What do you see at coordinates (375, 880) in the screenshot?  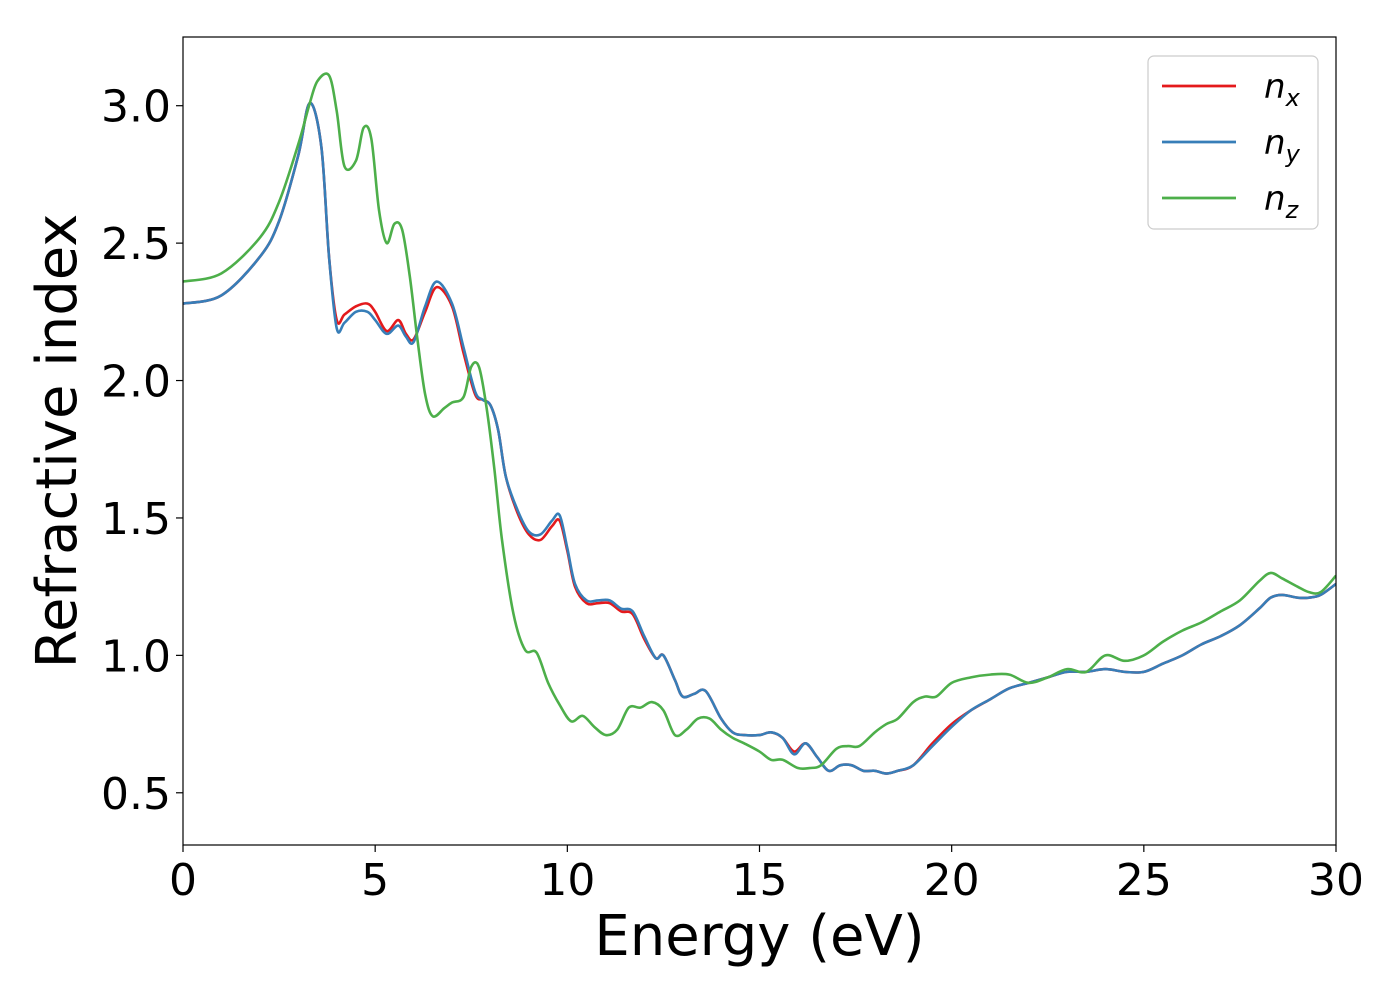 I see `x-tick-label: 5` at bounding box center [375, 880].